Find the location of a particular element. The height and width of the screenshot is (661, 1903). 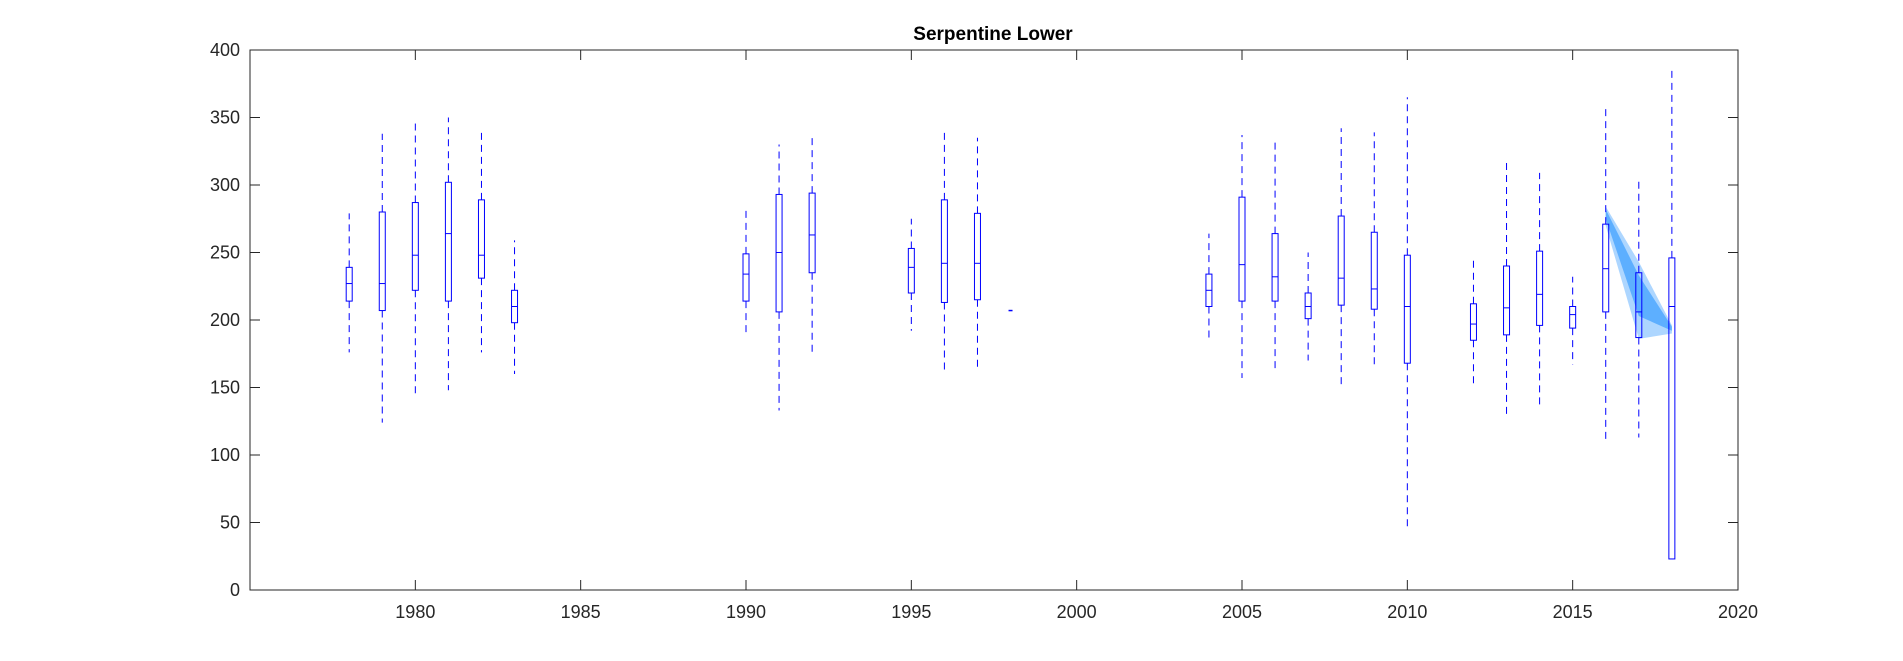

box-2005 is located at coordinates (1242, 257).